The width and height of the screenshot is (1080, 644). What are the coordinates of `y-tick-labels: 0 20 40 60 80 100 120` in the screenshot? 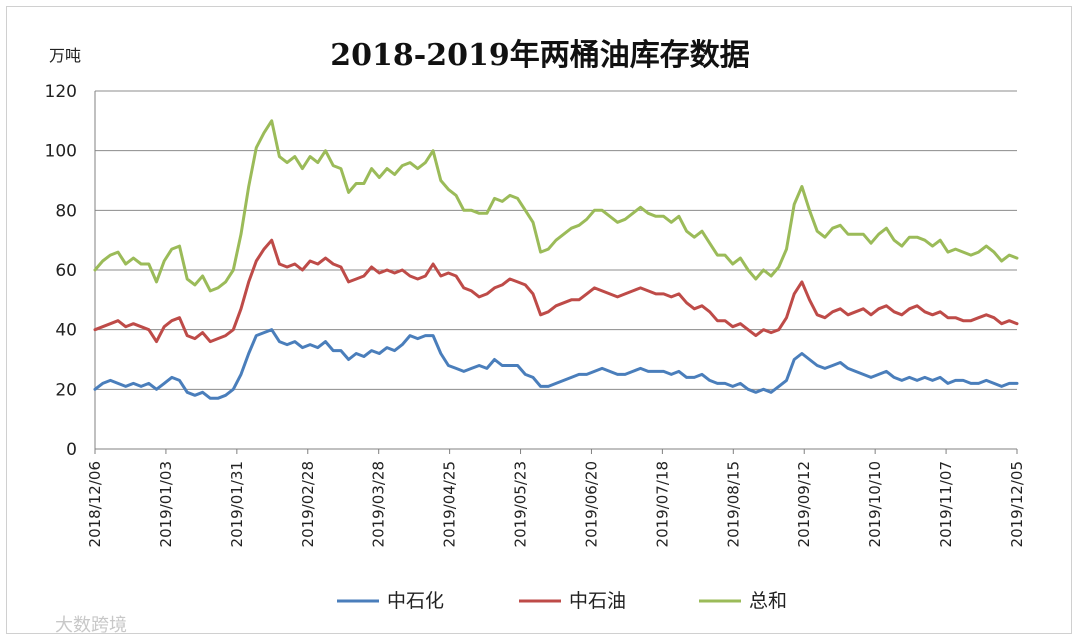 It's located at (61, 271).